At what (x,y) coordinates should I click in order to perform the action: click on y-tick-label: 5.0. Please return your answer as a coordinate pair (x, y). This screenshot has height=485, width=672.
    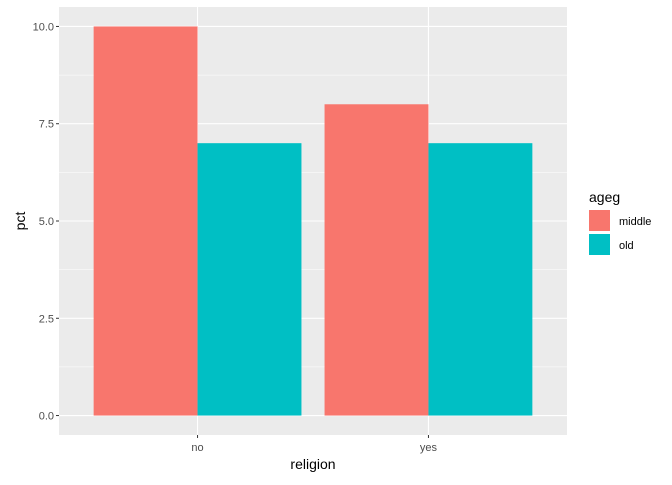
    Looking at the image, I should click on (46, 222).